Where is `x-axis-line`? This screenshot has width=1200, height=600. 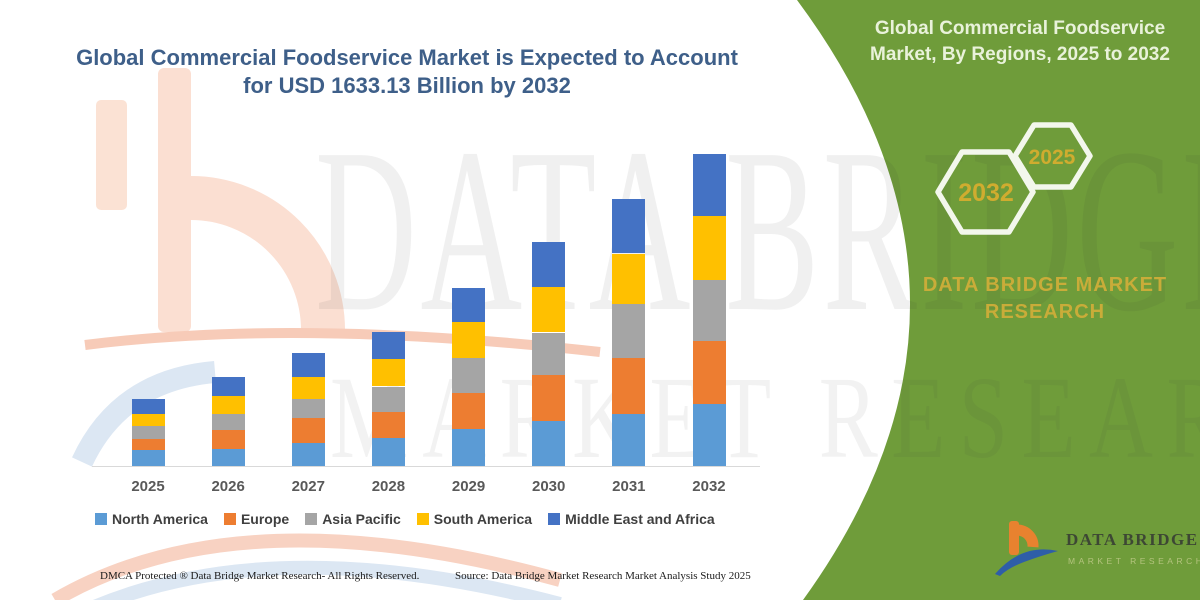 x-axis-line is located at coordinates (426, 466).